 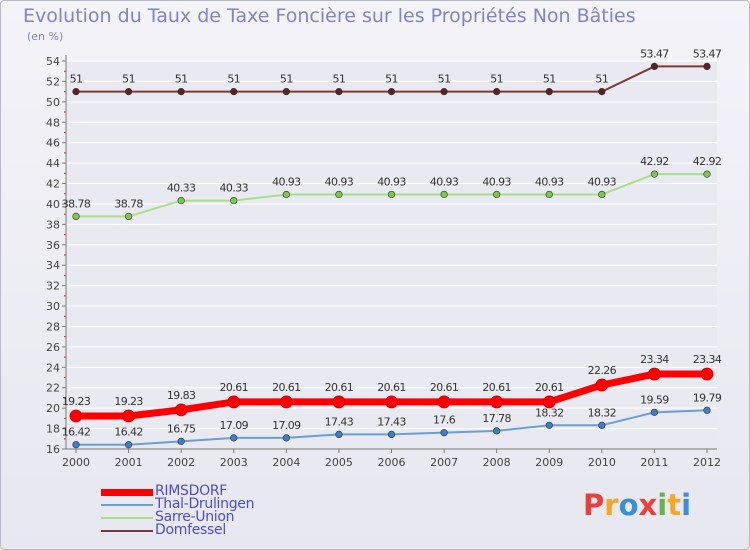 What do you see at coordinates (707, 359) in the screenshot?
I see `data-label-rimsdorf-2012: 23.34` at bounding box center [707, 359].